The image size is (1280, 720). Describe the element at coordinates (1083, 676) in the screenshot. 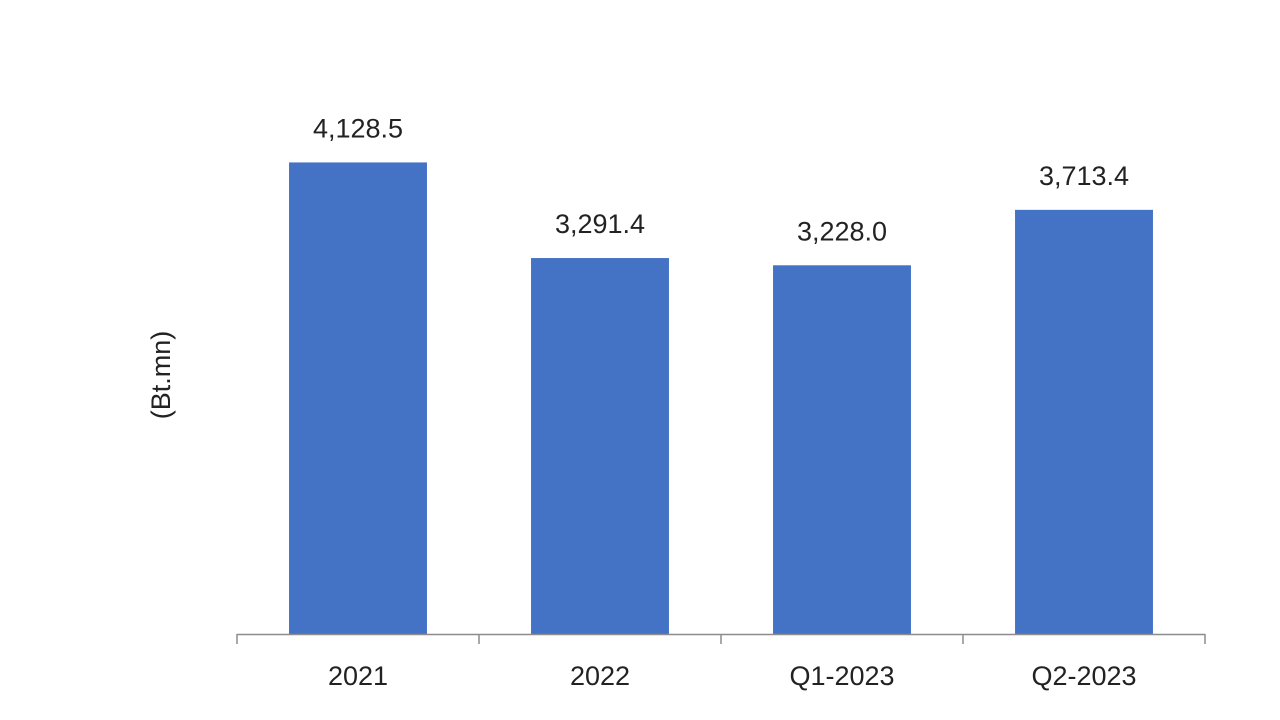

I see `x-tick-label: Q2-2023` at that location.